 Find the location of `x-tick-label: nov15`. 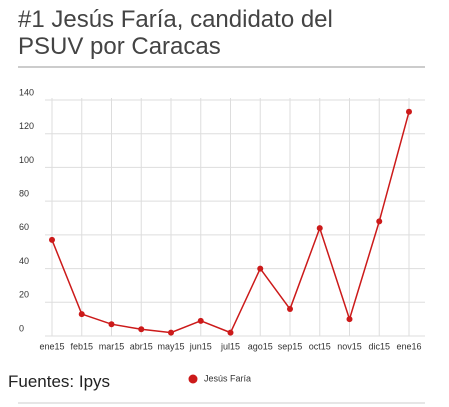

x-tick-label: nov15 is located at coordinates (349, 346).